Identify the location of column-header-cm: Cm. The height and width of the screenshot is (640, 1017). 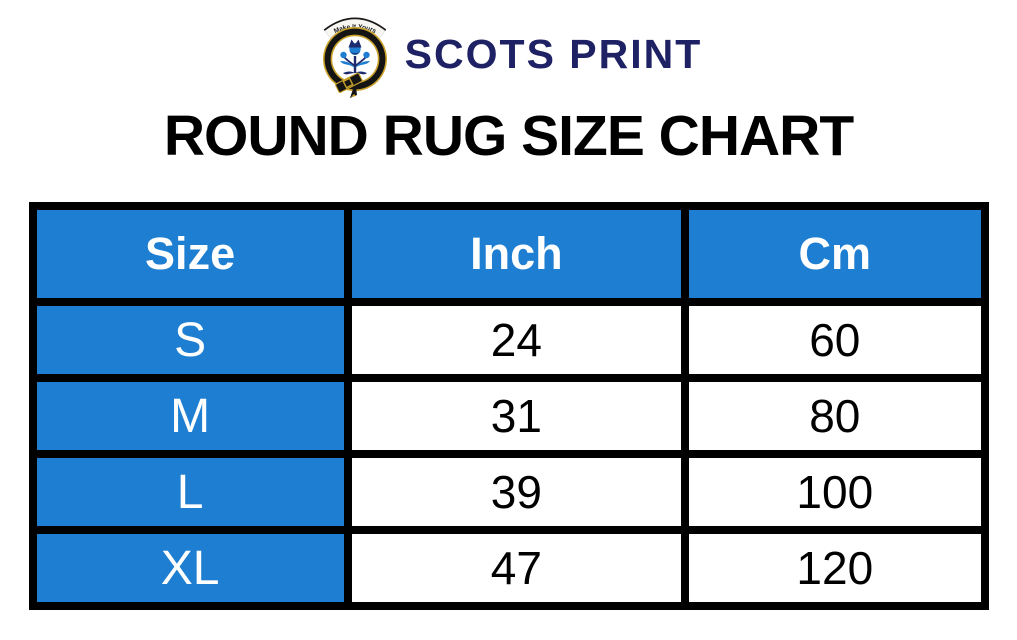
(835, 254).